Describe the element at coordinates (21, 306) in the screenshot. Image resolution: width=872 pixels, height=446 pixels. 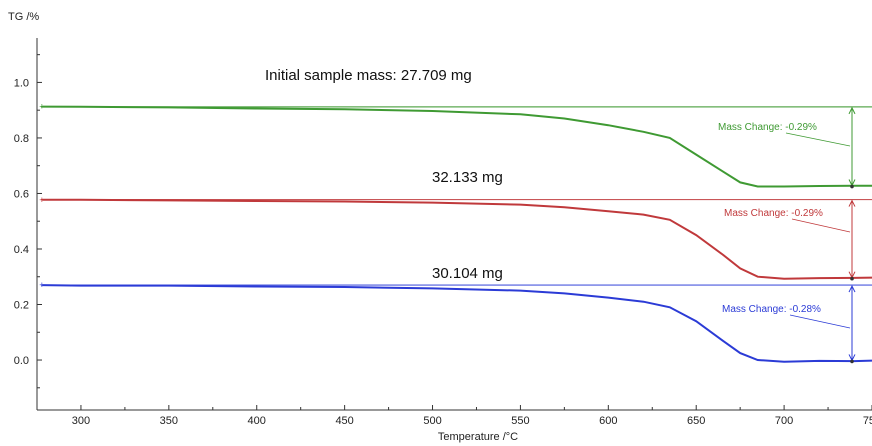
I see `y-tick-label: 0.2` at that location.